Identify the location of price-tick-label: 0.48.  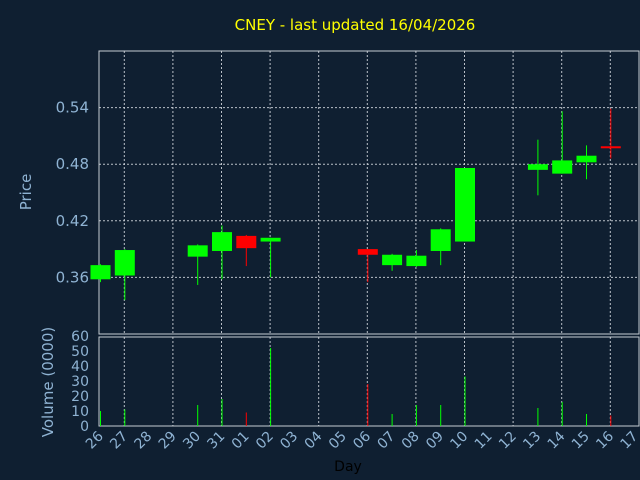
(72, 164).